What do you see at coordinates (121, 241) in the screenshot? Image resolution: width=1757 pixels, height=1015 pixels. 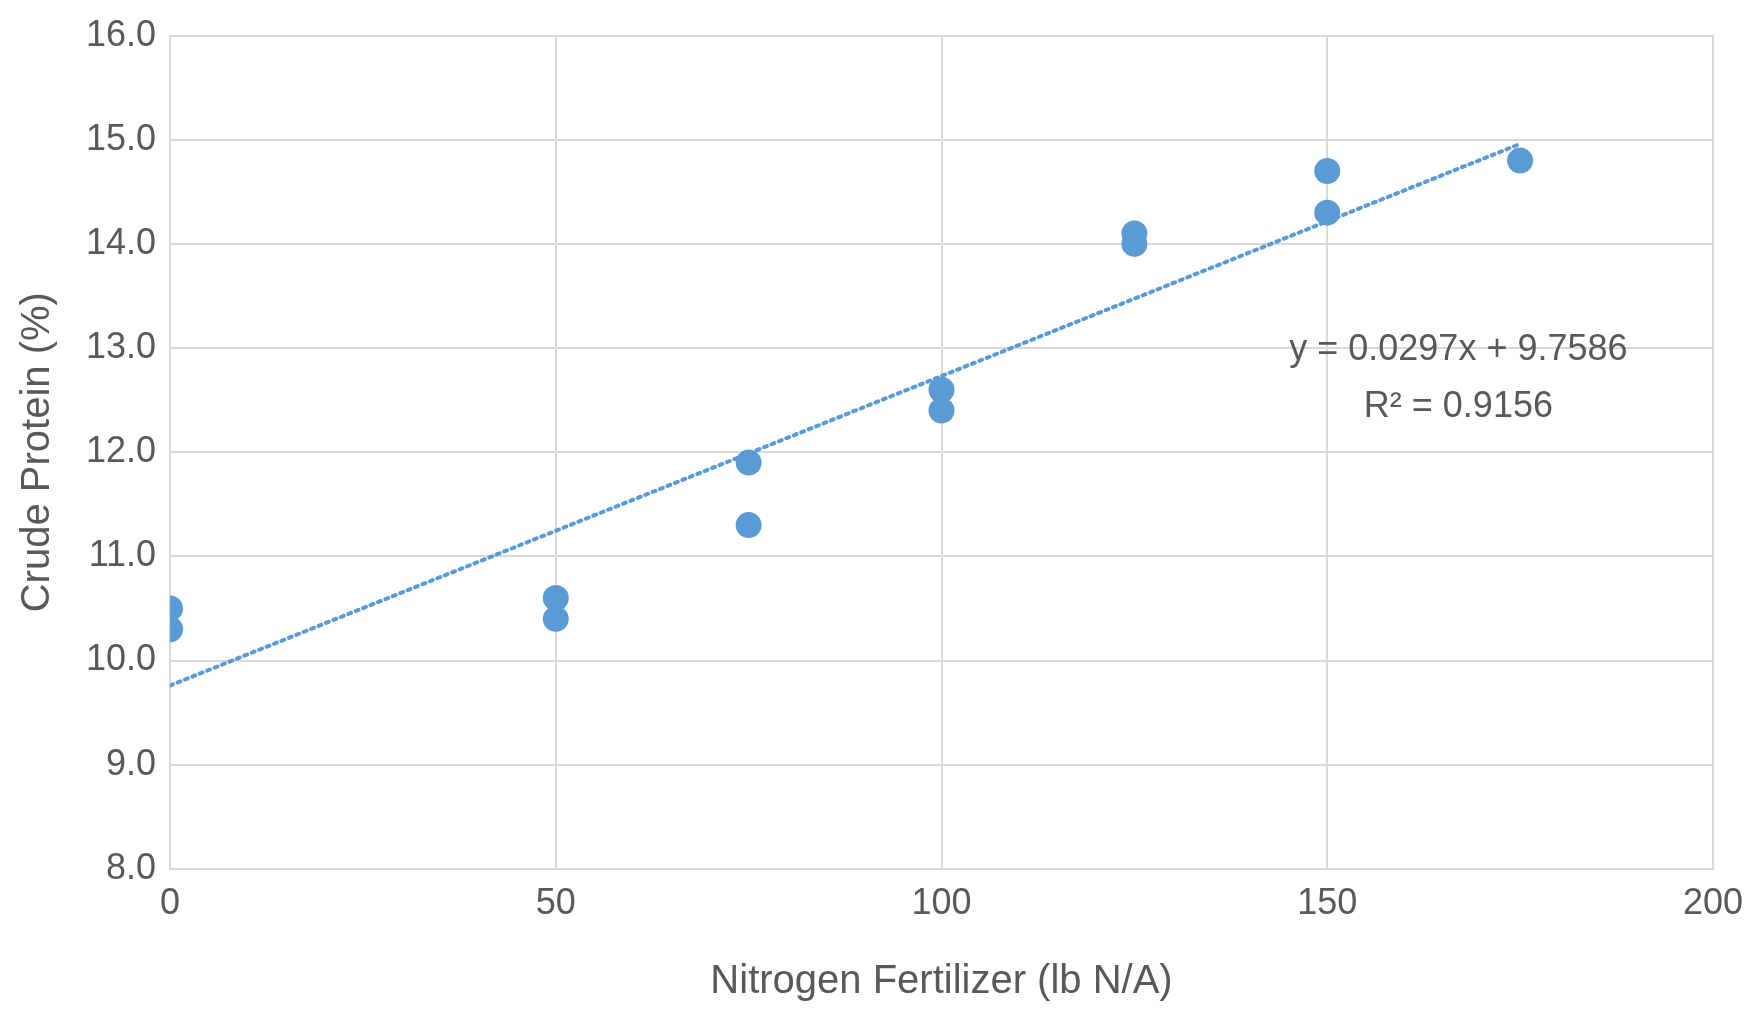 I see `y-tick-label: 14.0` at bounding box center [121, 241].